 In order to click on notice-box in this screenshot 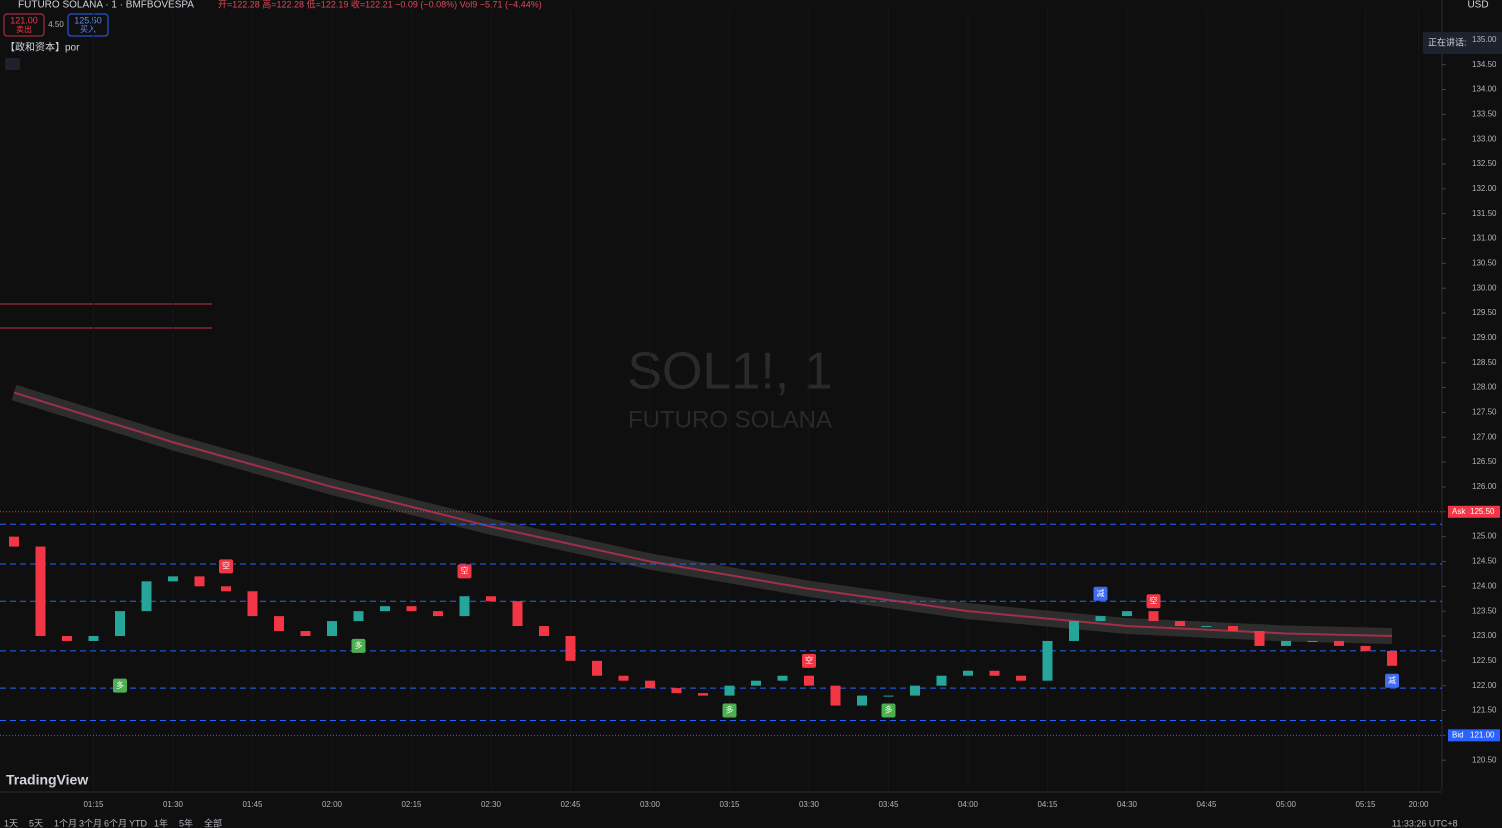, I will do `click(1462, 43)`.